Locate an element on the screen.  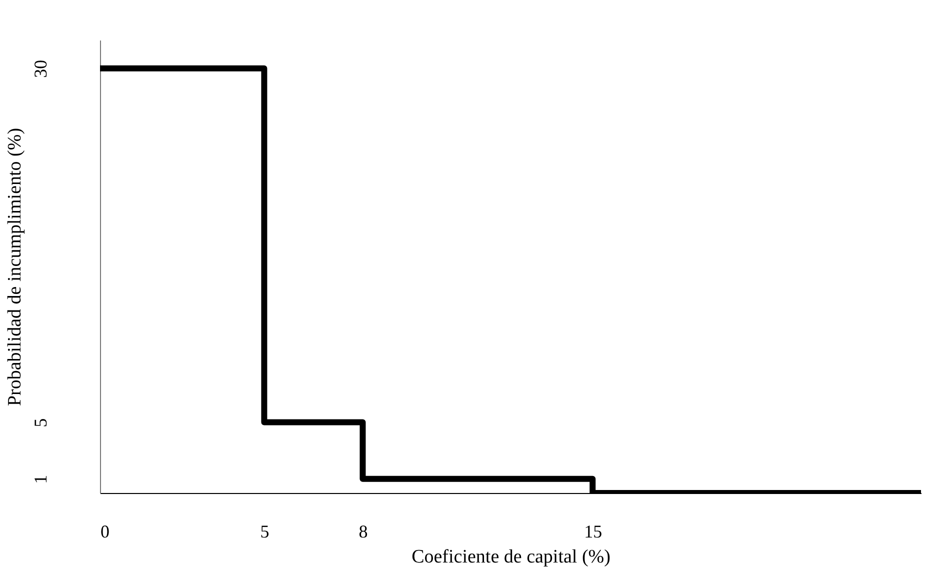
y-axis-title: Probabilidad de incumplimiento (%) is located at coordinates (15, 267).